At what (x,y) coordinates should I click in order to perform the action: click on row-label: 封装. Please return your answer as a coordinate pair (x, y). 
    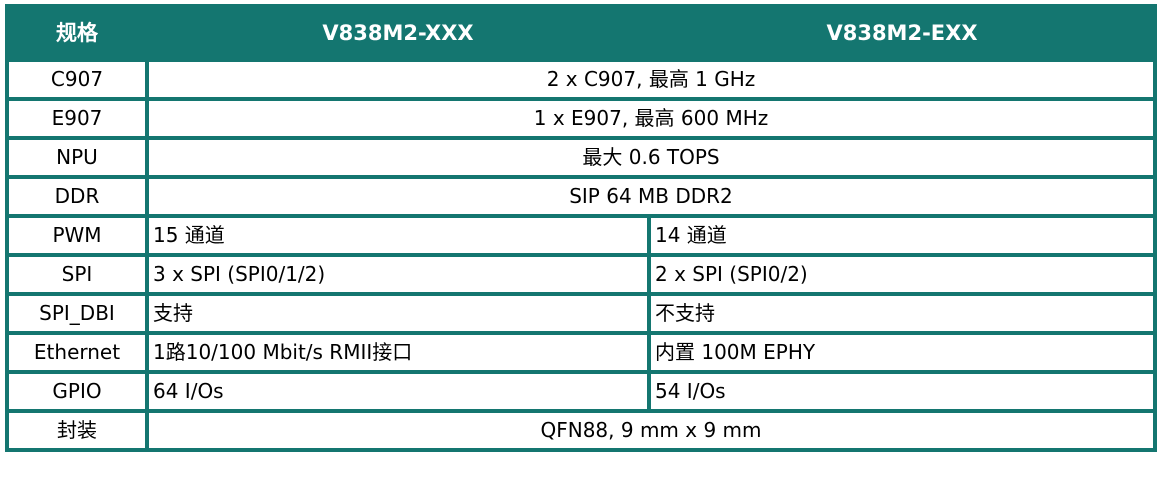
    Looking at the image, I should click on (77, 430).